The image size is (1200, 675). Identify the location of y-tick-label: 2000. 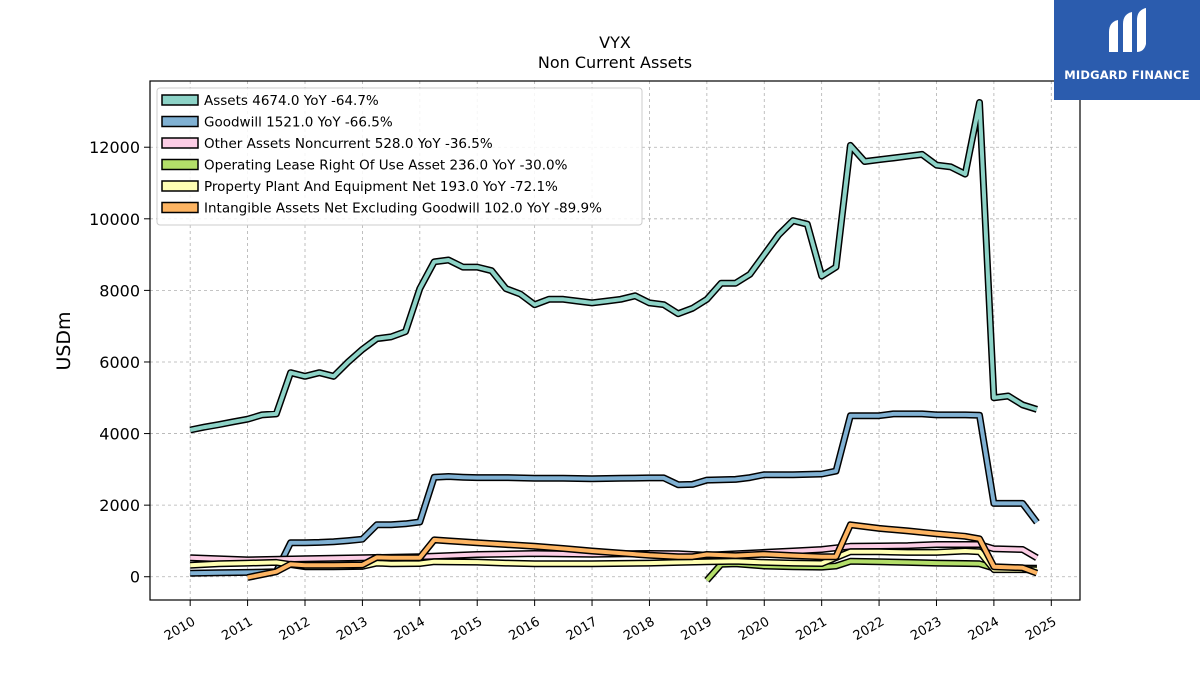
(119, 505).